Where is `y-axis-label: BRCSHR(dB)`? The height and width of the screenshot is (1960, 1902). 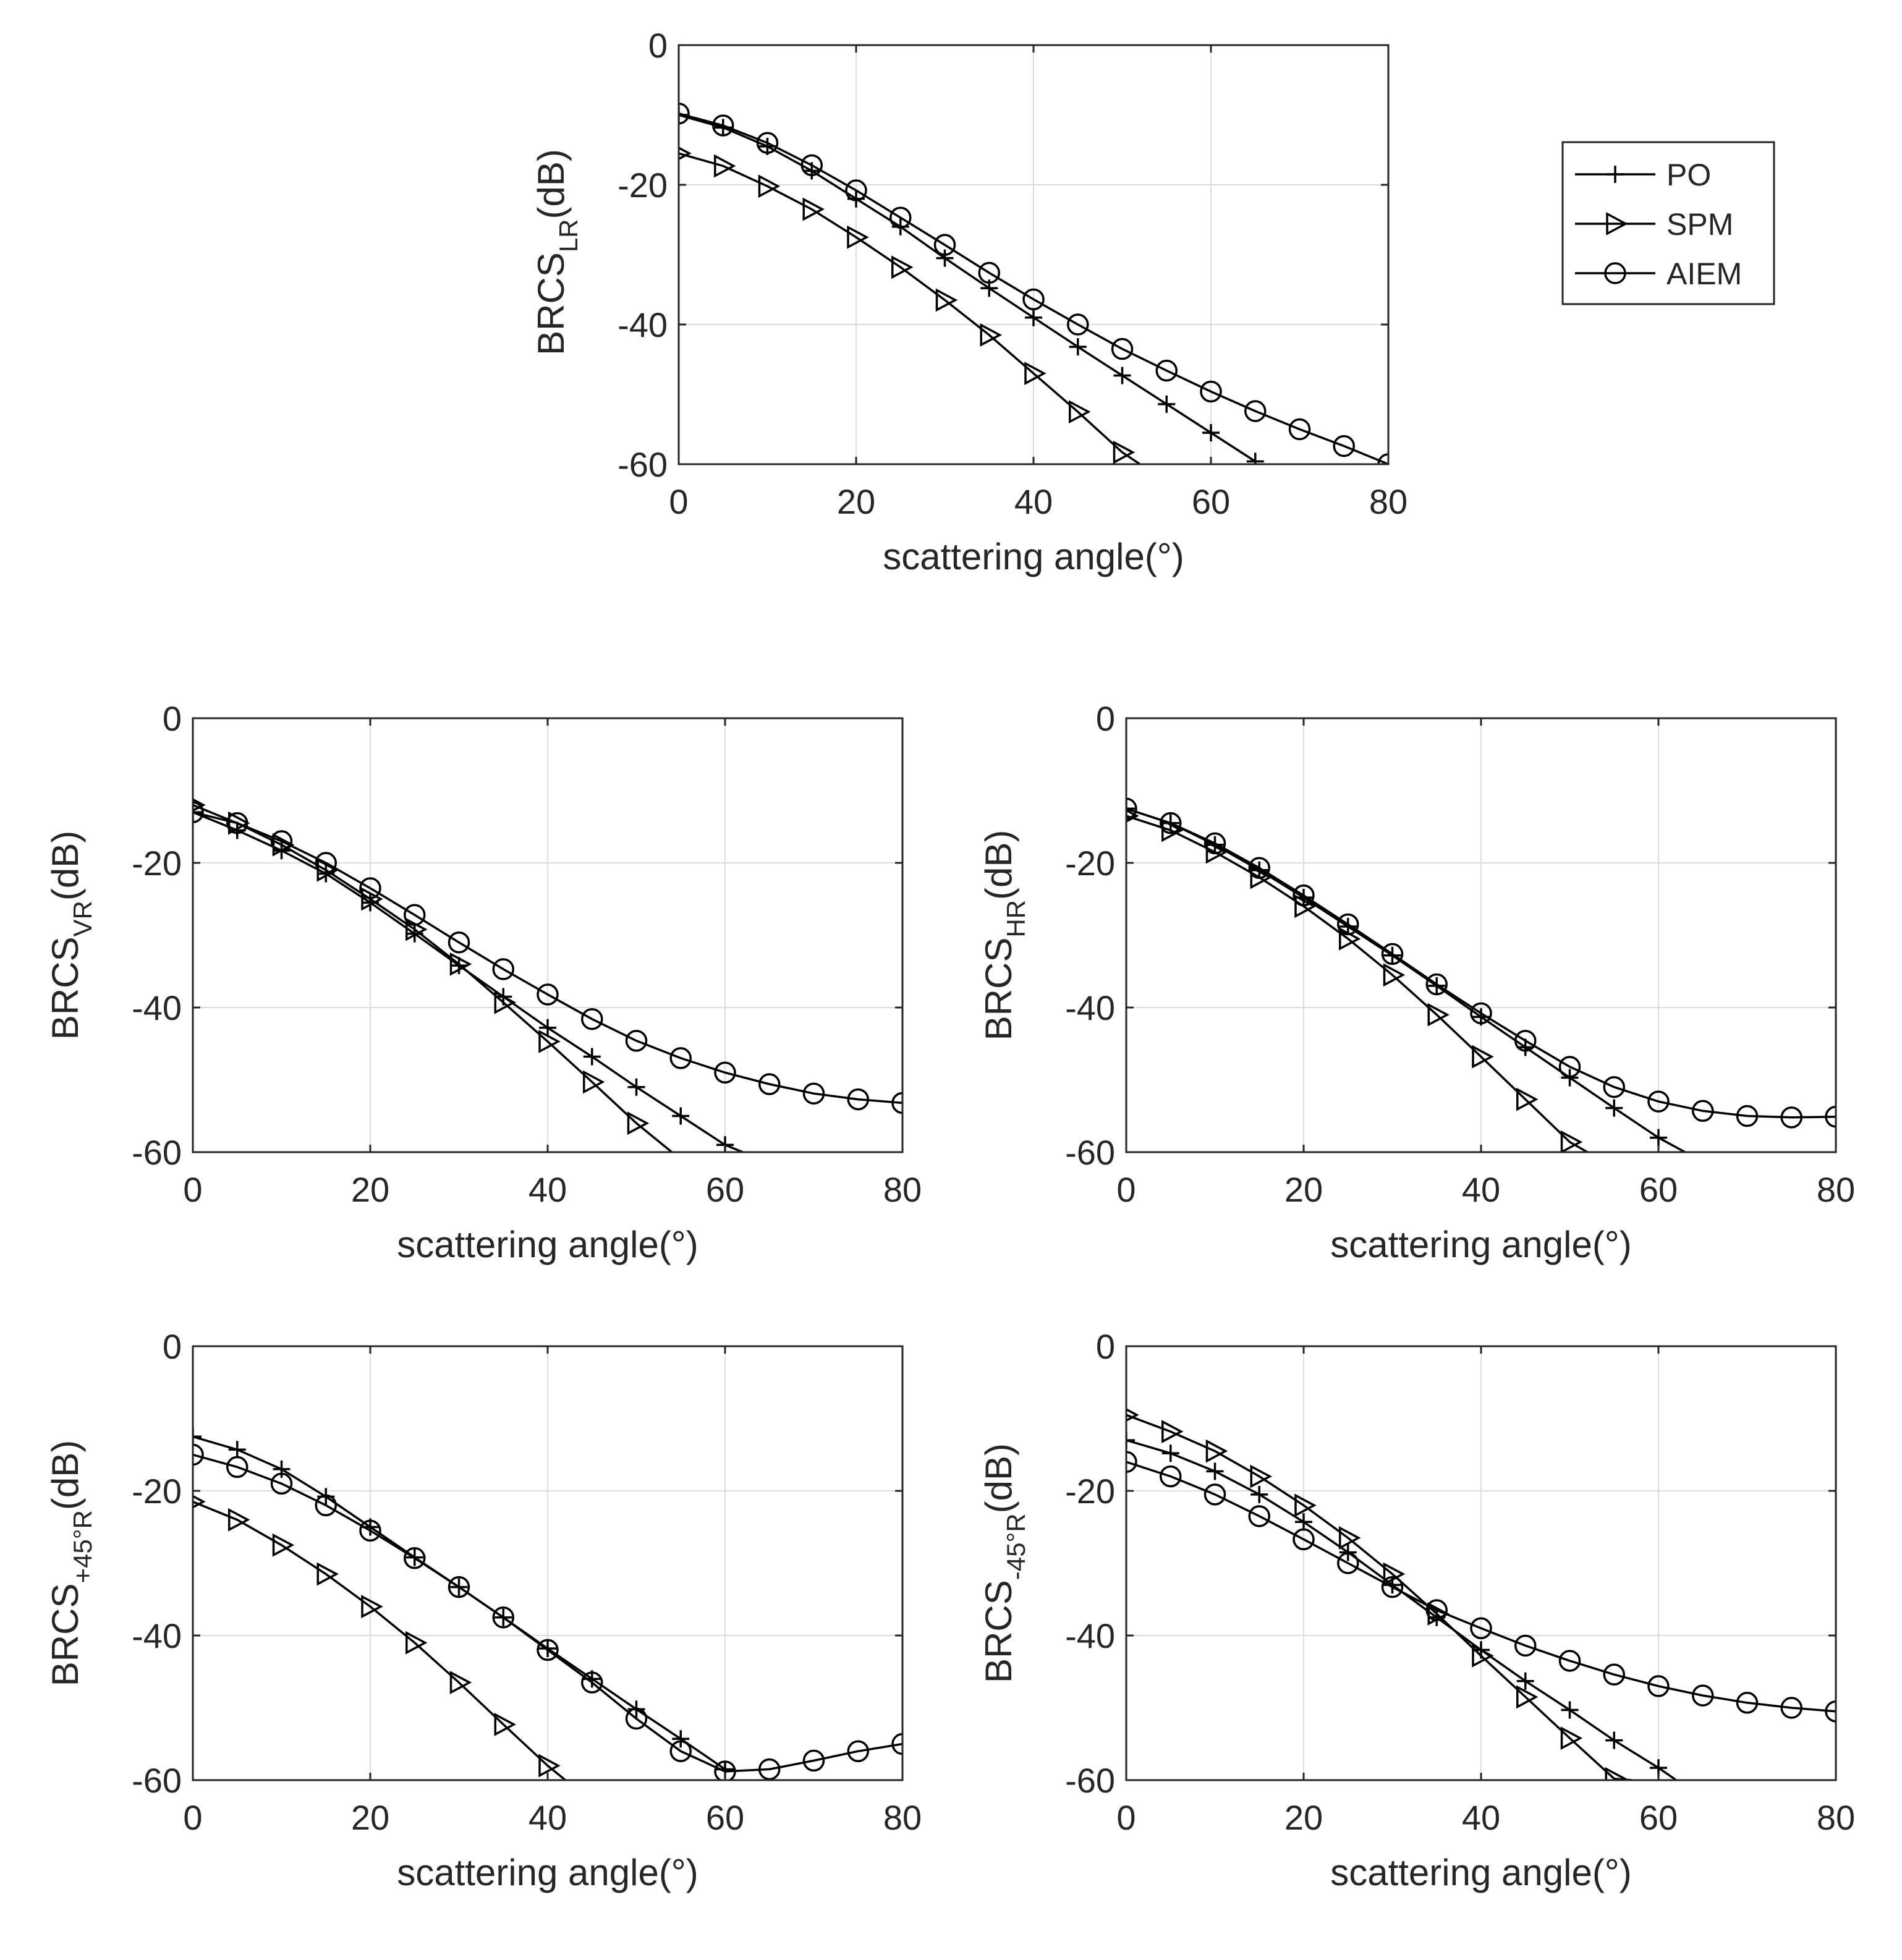
y-axis-label: BRCSHR(dB) is located at coordinates (1004, 935).